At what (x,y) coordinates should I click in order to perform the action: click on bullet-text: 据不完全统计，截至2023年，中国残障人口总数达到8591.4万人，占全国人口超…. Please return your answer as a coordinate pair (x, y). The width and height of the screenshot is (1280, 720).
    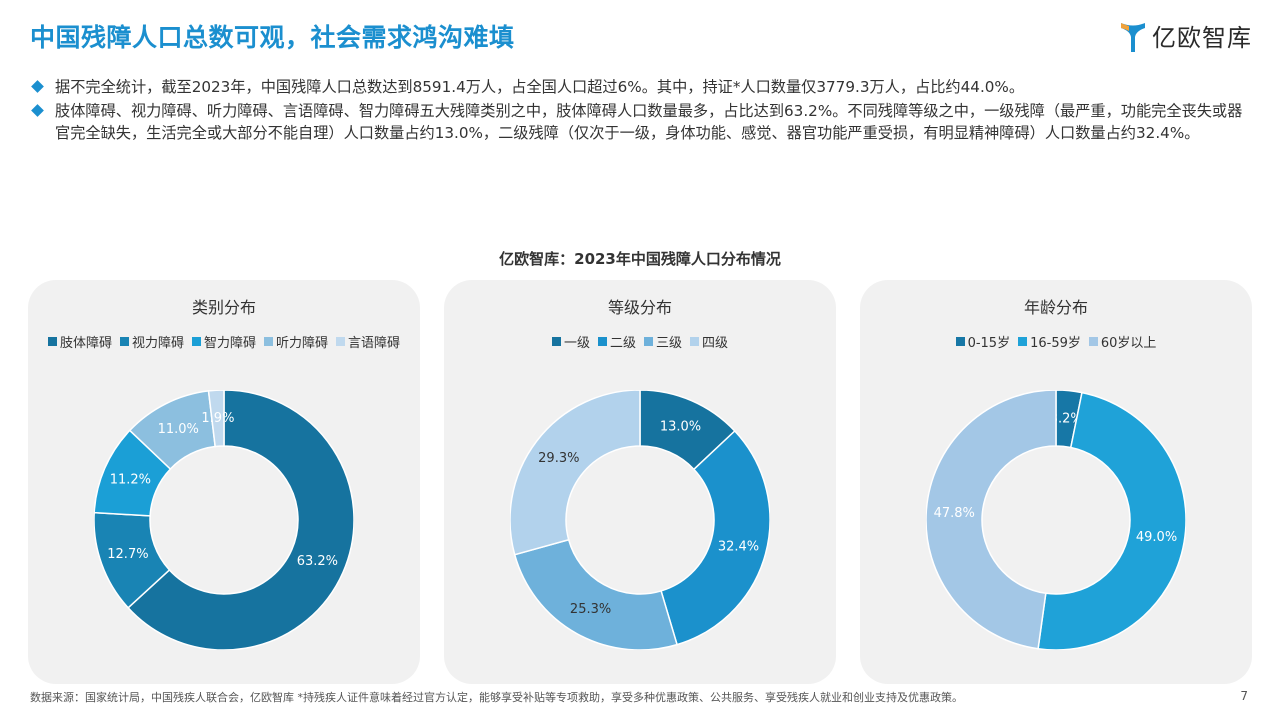
    Looking at the image, I should click on (540, 87).